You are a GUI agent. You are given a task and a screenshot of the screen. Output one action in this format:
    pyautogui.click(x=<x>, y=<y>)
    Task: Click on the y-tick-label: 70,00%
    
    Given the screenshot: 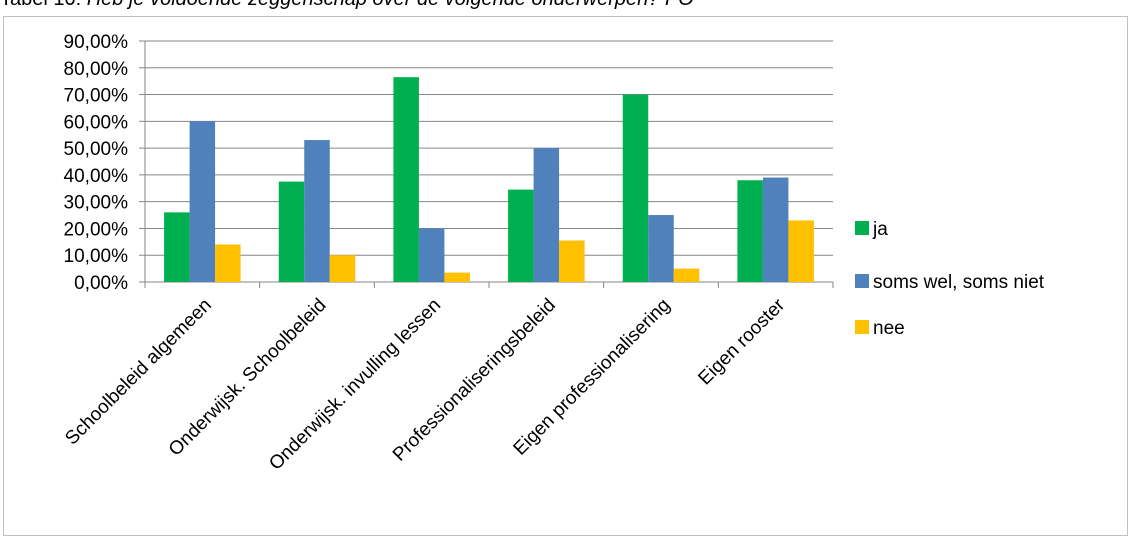 What is the action you would take?
    pyautogui.click(x=96, y=96)
    